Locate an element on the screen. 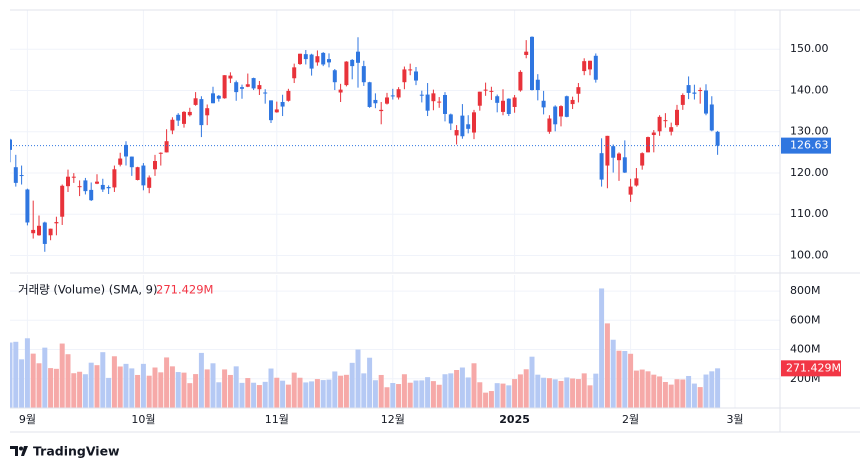 The height and width of the screenshot is (468, 860). volume-badge-label: 271.429M is located at coordinates (813, 367).